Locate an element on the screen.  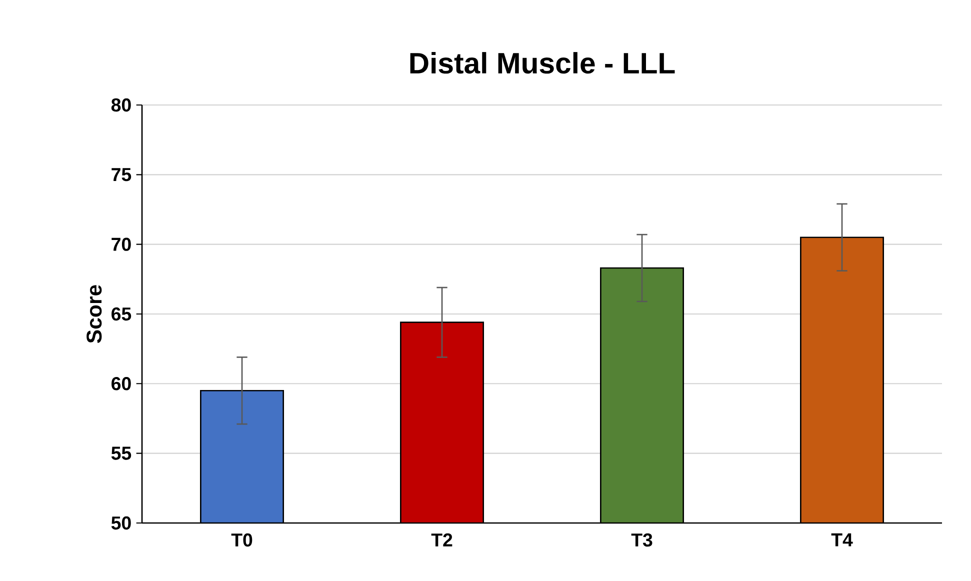
y-tick-label: 75 is located at coordinates (122, 175).